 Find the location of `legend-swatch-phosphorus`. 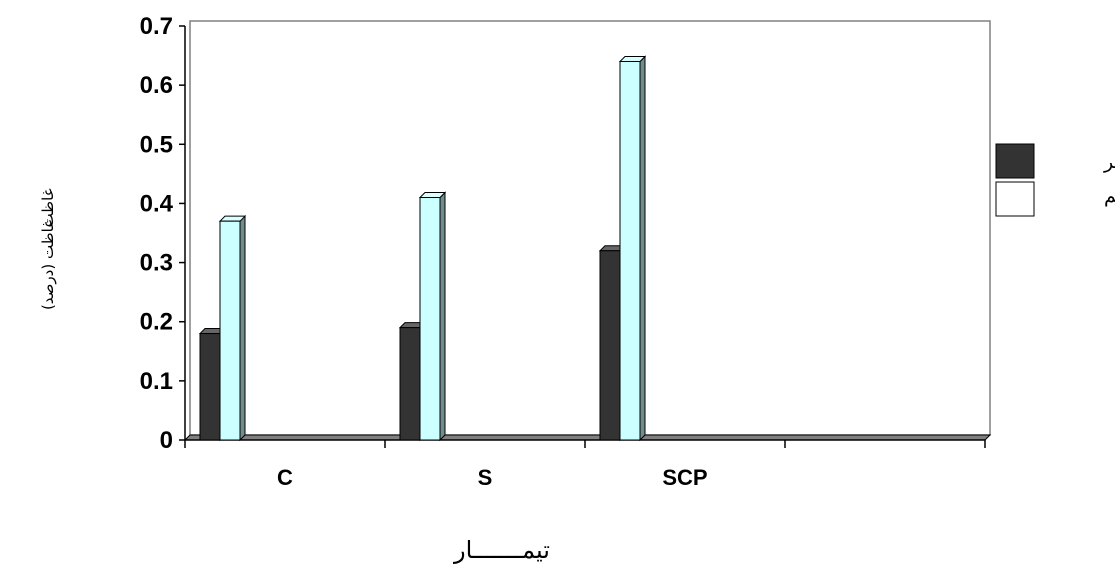

legend-swatch-phosphorus is located at coordinates (1015, 161).